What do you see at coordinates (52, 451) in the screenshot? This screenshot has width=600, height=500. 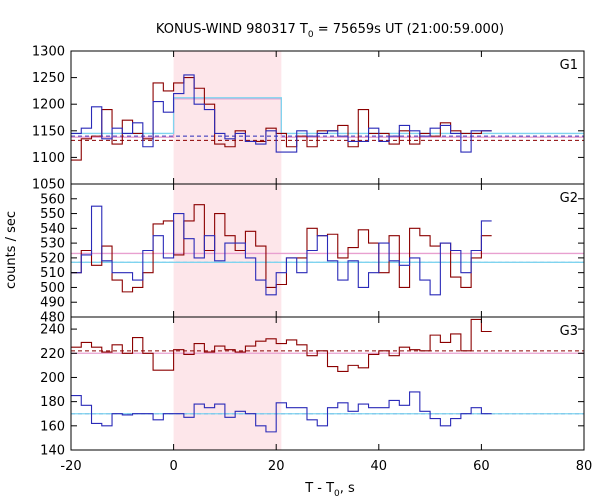 I see `y-tick-label: 140` at bounding box center [52, 451].